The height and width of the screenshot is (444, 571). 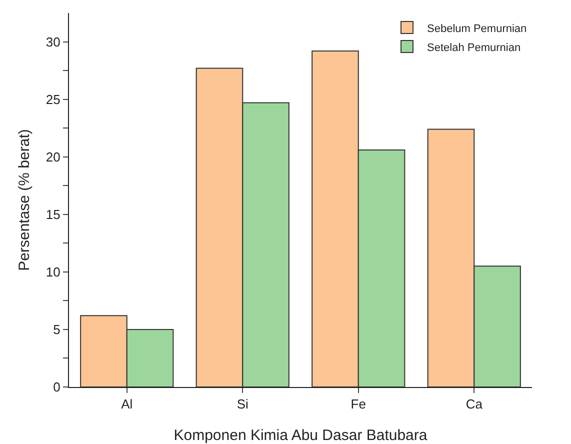 What do you see at coordinates (474, 48) in the screenshot?
I see `legend-label: Setelah Pemurnian` at bounding box center [474, 48].